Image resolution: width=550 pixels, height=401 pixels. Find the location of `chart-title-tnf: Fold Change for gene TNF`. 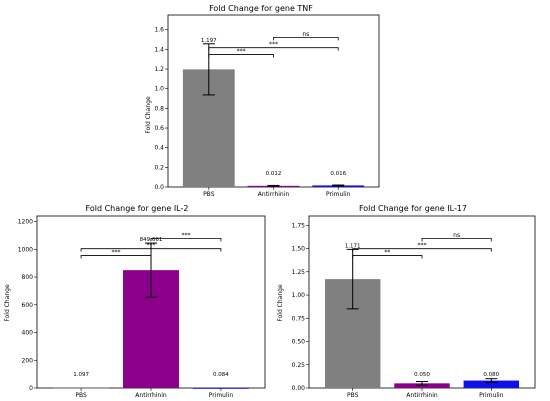

chart-title-tnf: Fold Change for gene TNF is located at coordinates (261, 8).